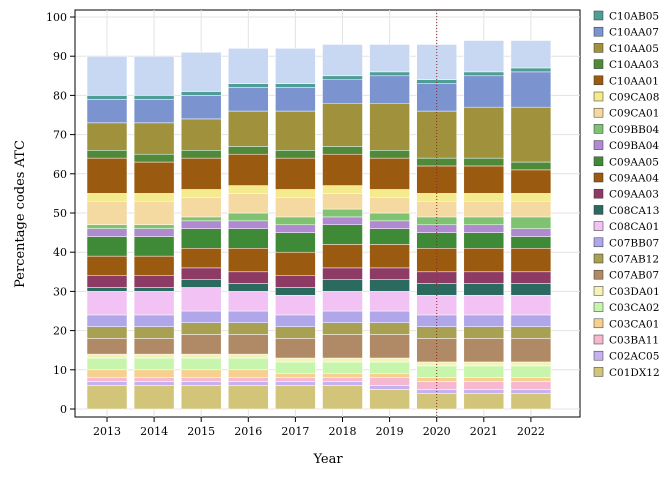 Image resolution: width=672 pixels, height=480 pixels. Describe the element at coordinates (634, 49) in the screenshot. I see `legend-label: C10AA05` at that location.